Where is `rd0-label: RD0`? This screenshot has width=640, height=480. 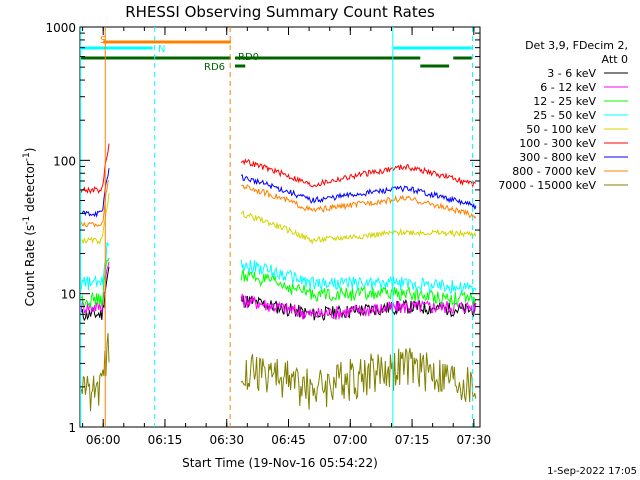 rd0-label: RD0 is located at coordinates (248, 57).